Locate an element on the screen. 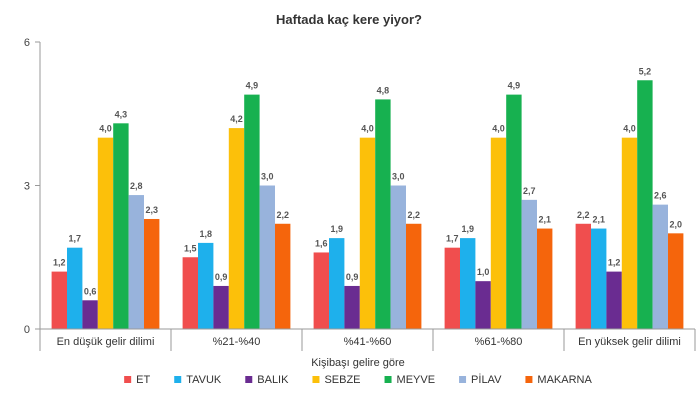  legend-label: ET is located at coordinates (143, 380).